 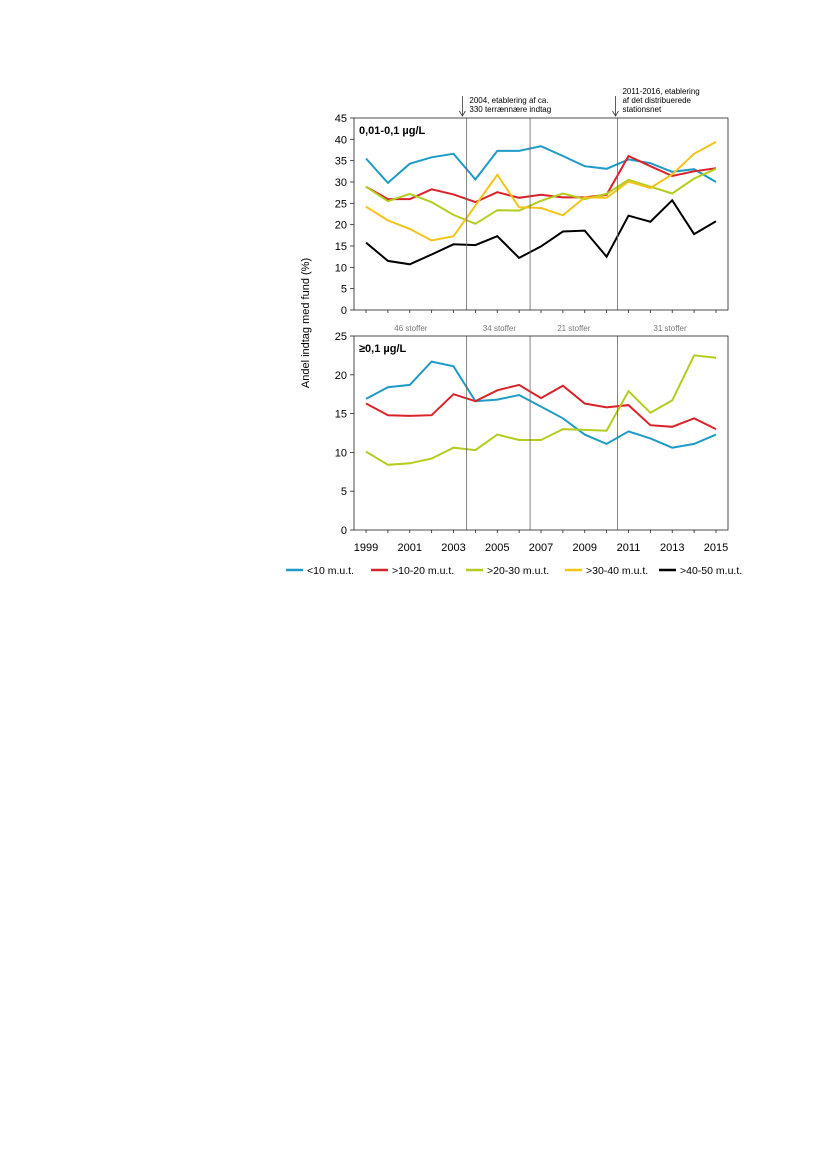 I want to click on x-tick-label: 2009, so click(x=585, y=548).